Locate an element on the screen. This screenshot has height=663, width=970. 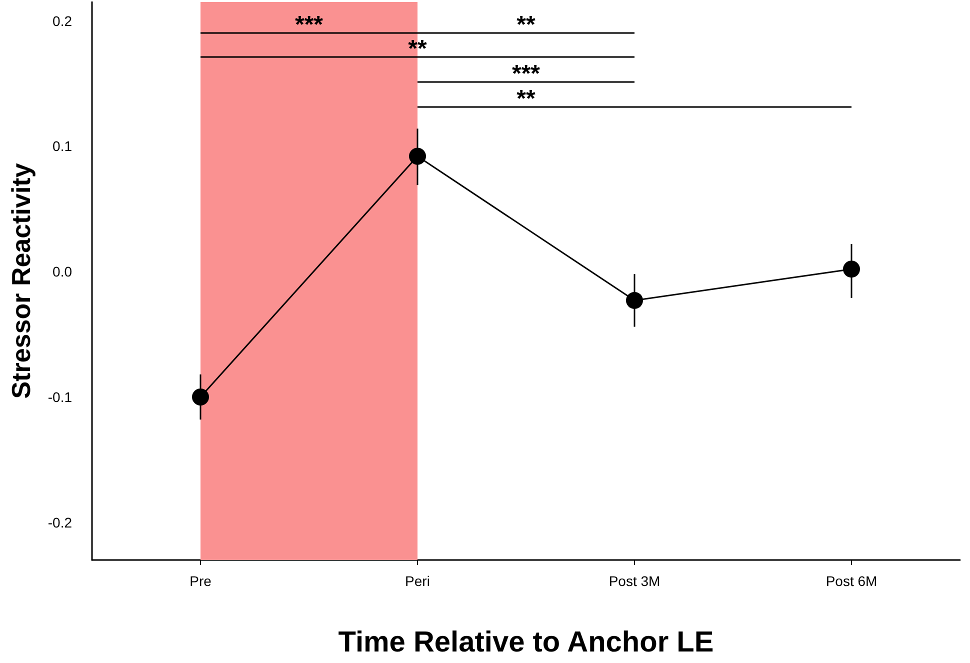
y-tick-label: 0.1 is located at coordinates (62, 146).